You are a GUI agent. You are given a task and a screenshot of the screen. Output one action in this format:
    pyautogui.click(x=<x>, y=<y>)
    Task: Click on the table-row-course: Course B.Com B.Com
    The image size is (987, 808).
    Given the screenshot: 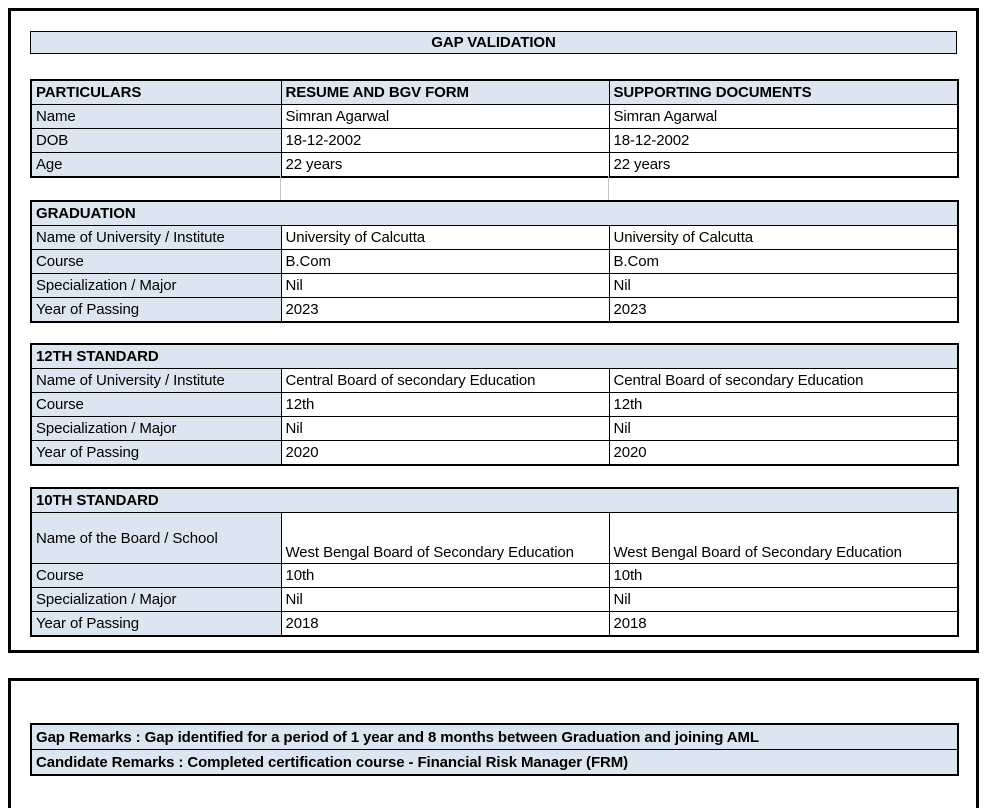 What is the action you would take?
    pyautogui.click(x=494, y=261)
    